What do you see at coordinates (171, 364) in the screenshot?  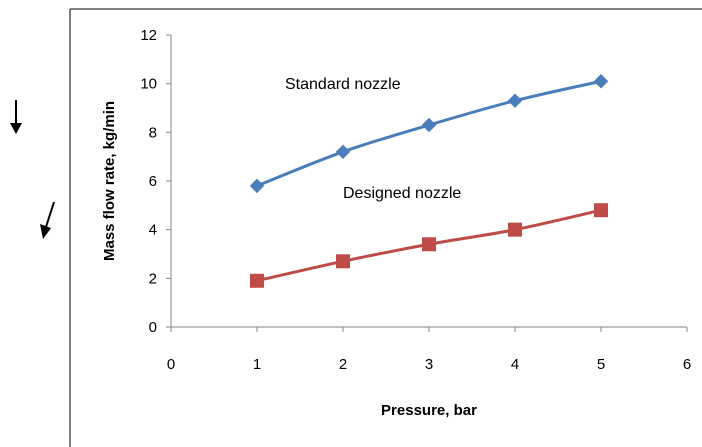 I see `x-tick-label: 0` at bounding box center [171, 364].